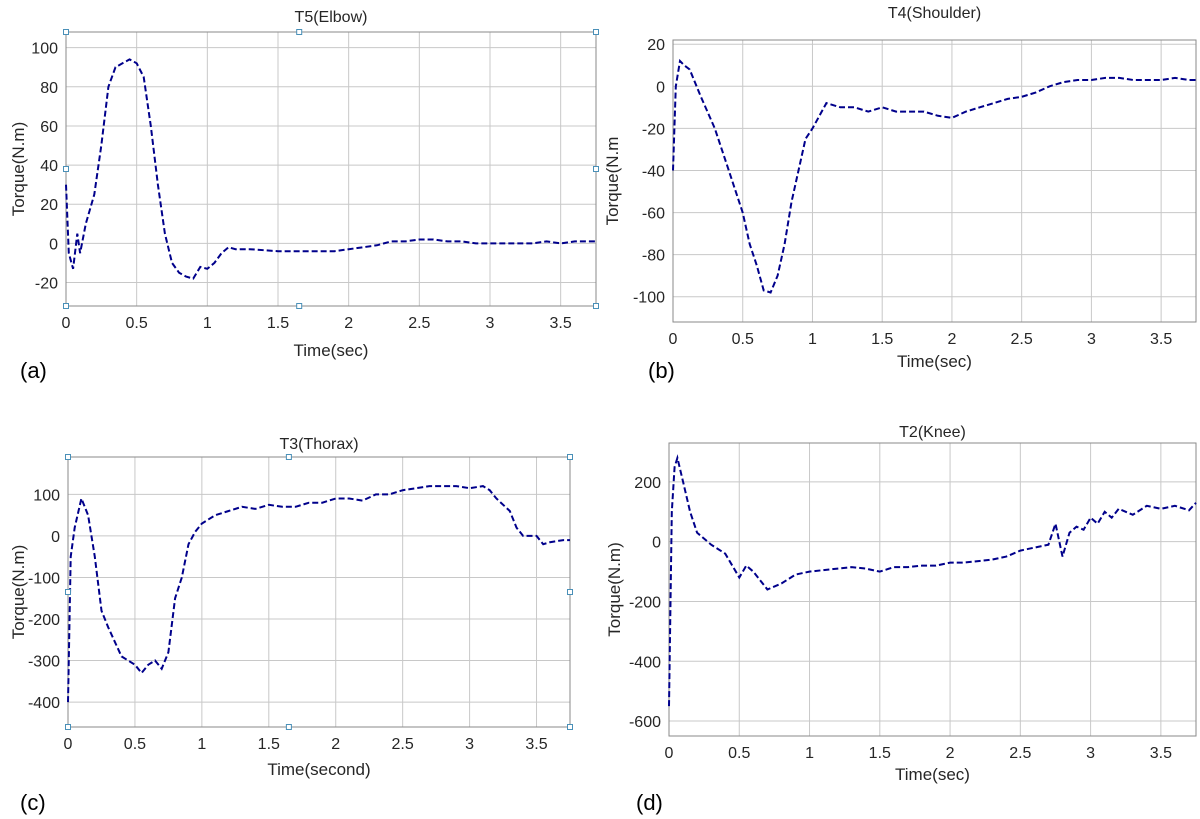 The image size is (1200, 819). Describe the element at coordinates (33, 370) in the screenshot. I see `panel-label-a: (a)` at that location.